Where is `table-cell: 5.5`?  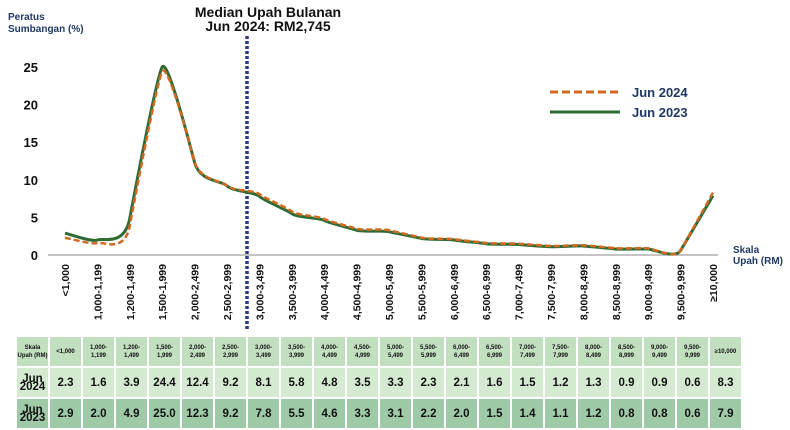 table-cell: 5.5 is located at coordinates (296, 412).